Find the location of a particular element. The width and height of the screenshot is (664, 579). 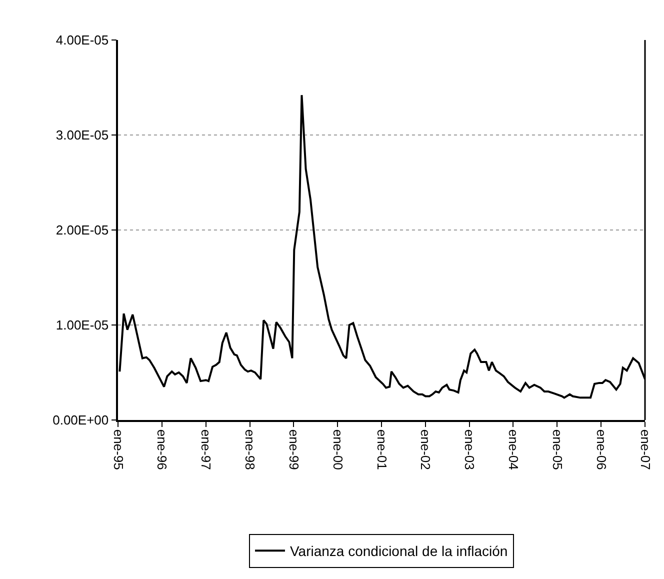

x-tick-label: ene-03 is located at coordinates (470, 449).